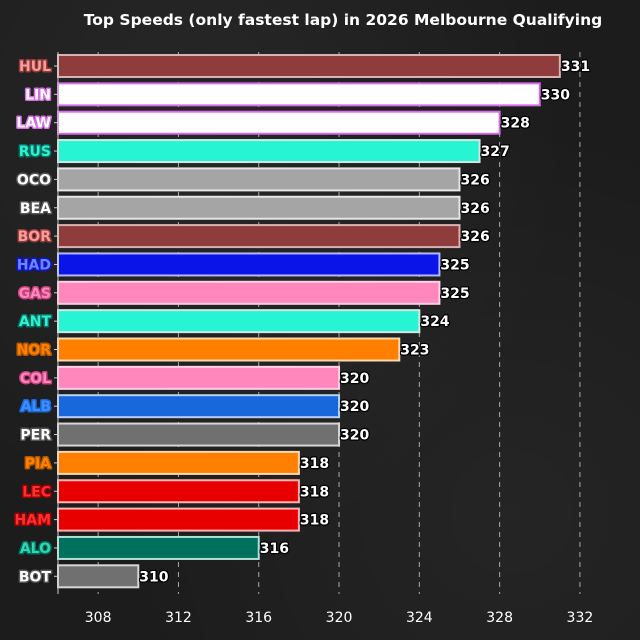 Image resolution: width=640 pixels, height=640 pixels. I want to click on x-tick-label: 332, so click(580, 618).